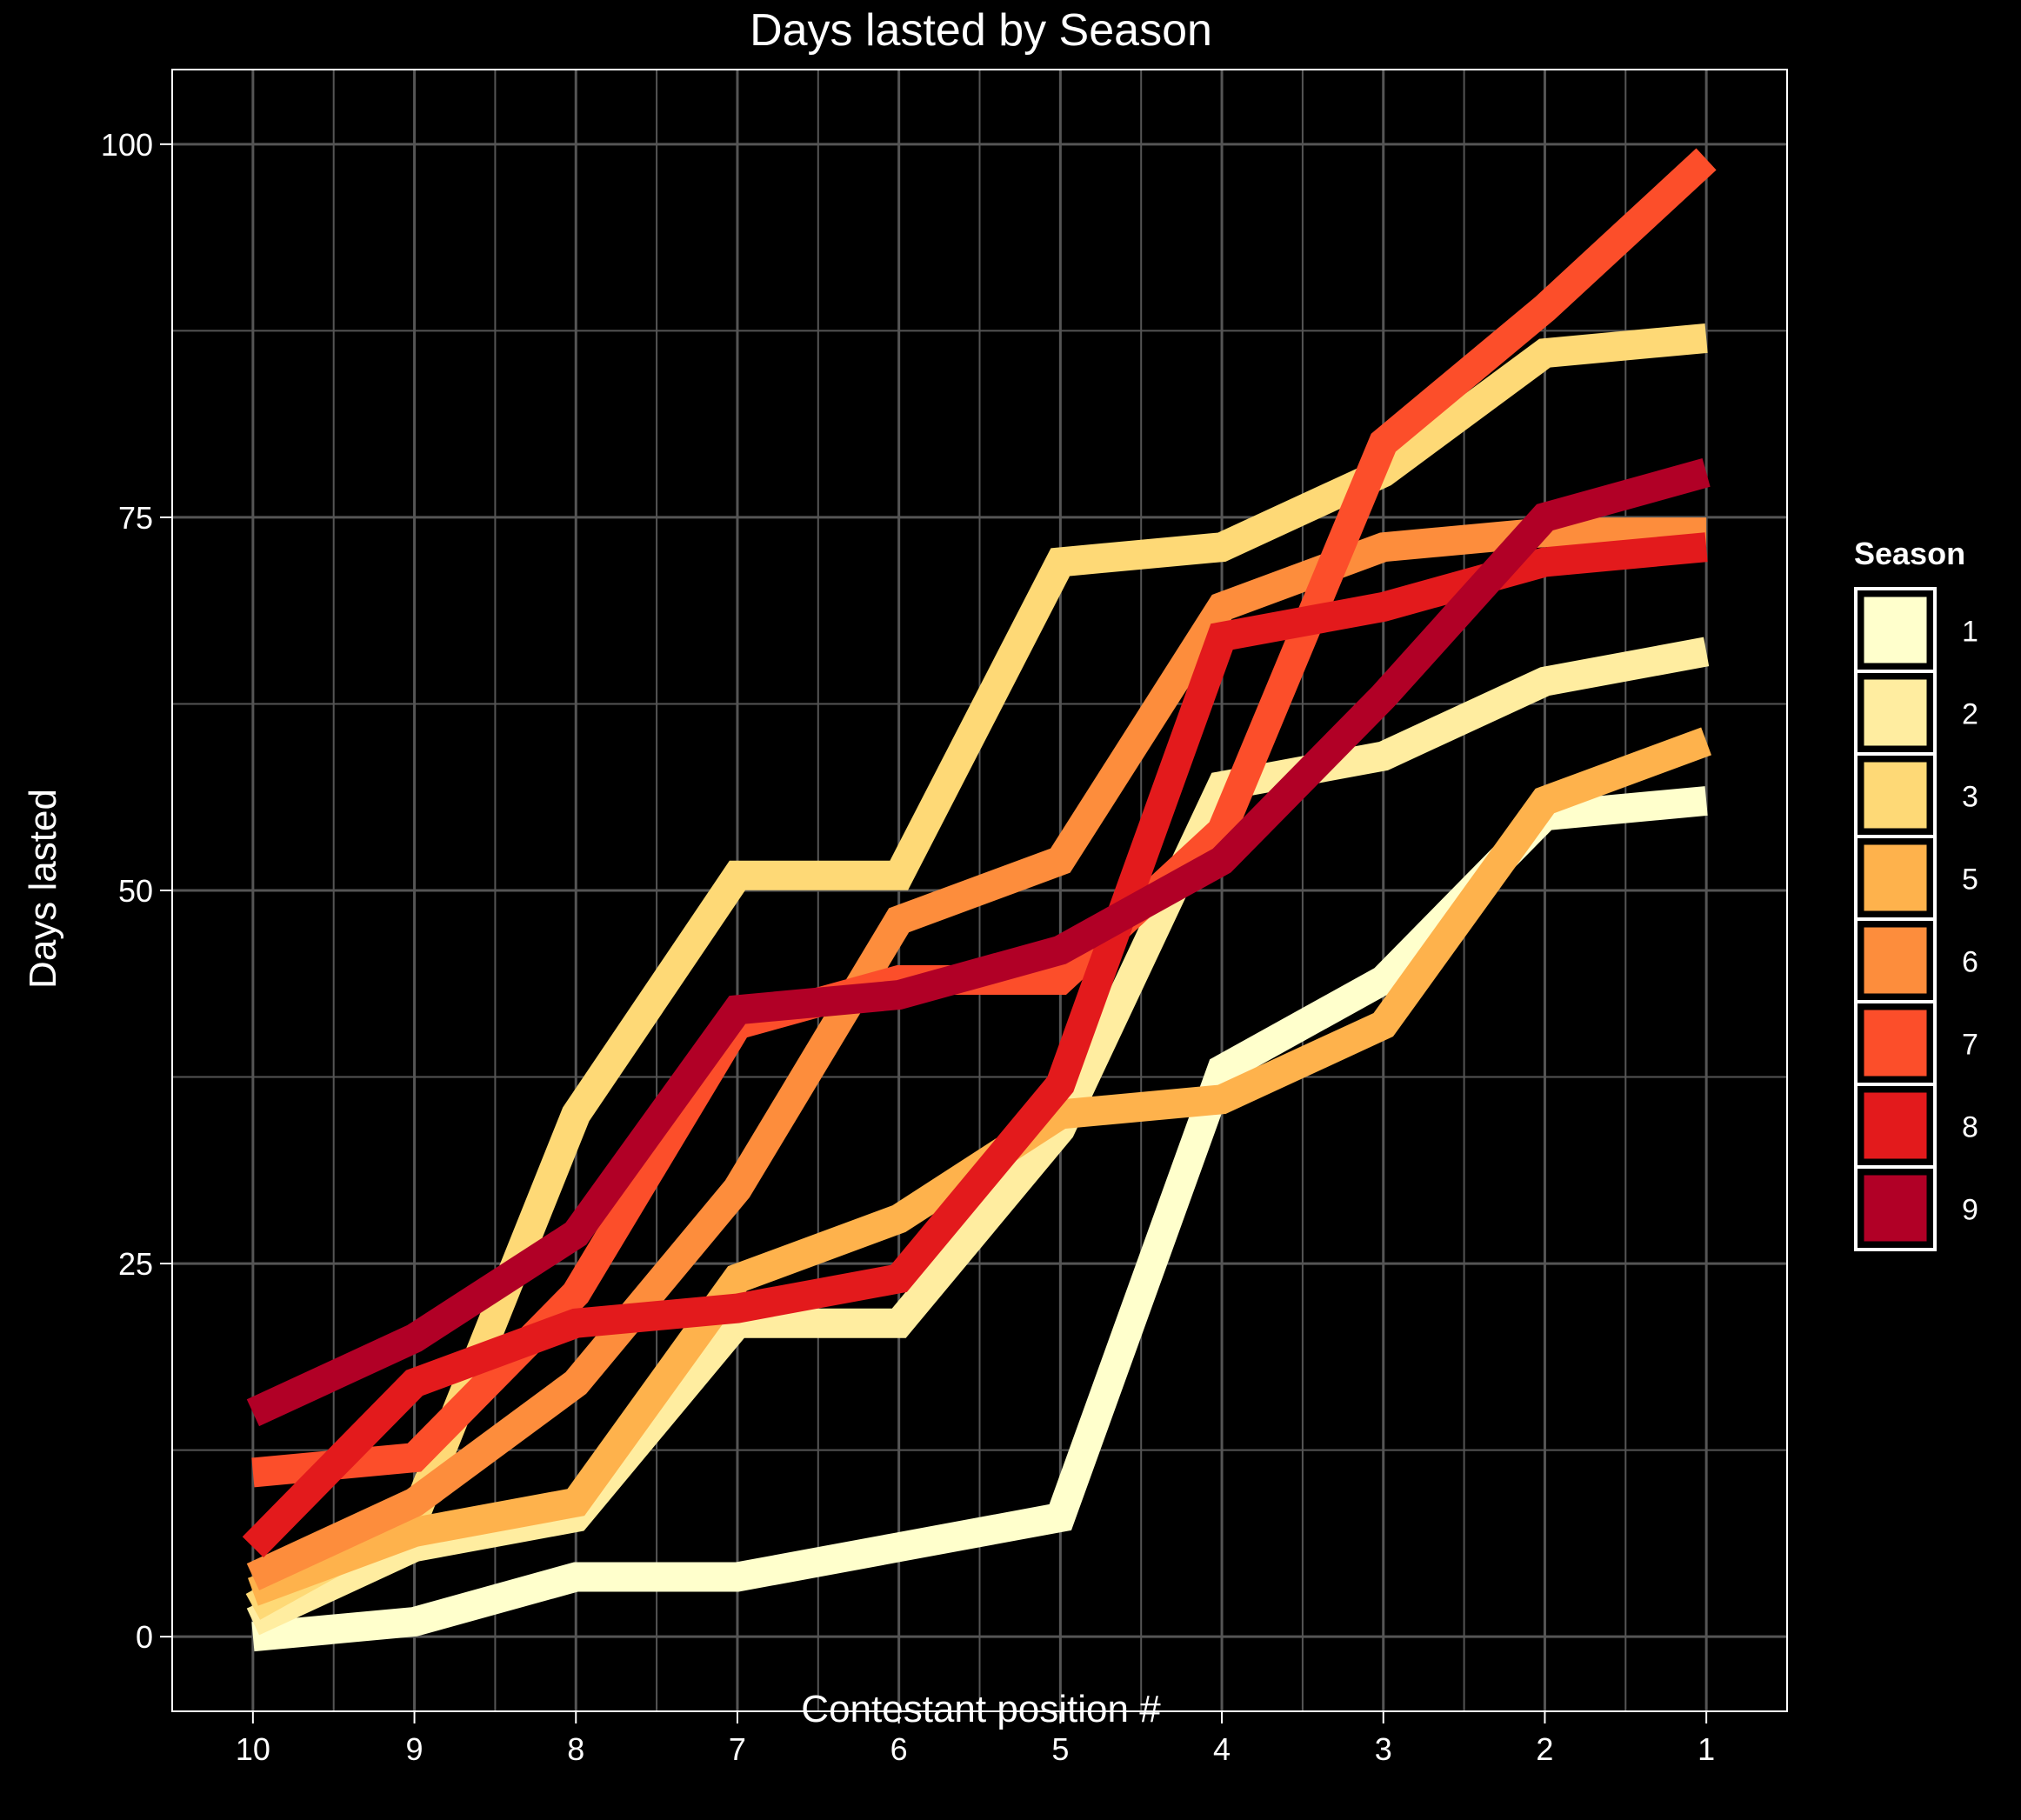 This screenshot has height=1820, width=2021. What do you see at coordinates (127, 145) in the screenshot?
I see `y-tick-label: 100` at bounding box center [127, 145].